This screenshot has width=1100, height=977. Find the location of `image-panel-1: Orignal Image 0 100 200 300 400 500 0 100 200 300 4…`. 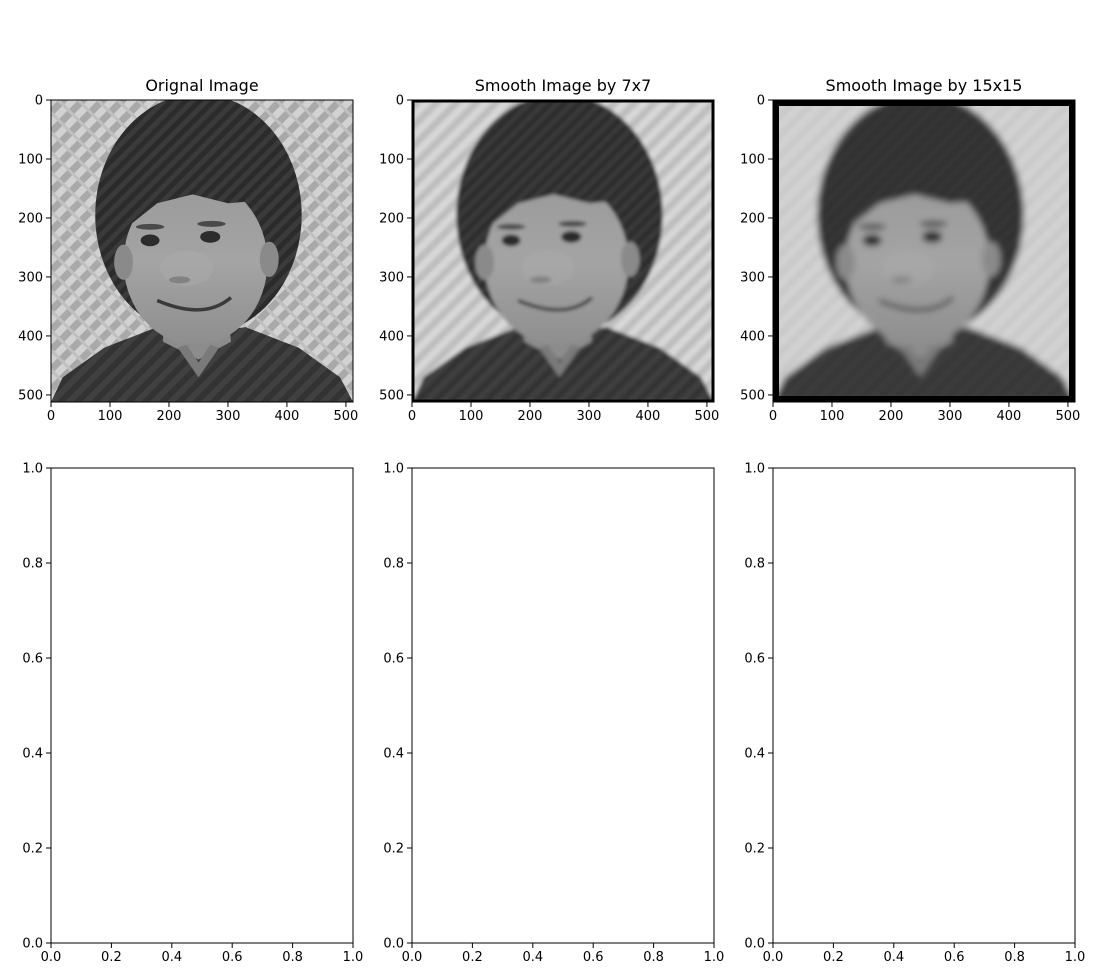

image-panel-1: Orignal Image 0 100 200 300 400 500 0 100 200 300 4… is located at coordinates (188, 250).